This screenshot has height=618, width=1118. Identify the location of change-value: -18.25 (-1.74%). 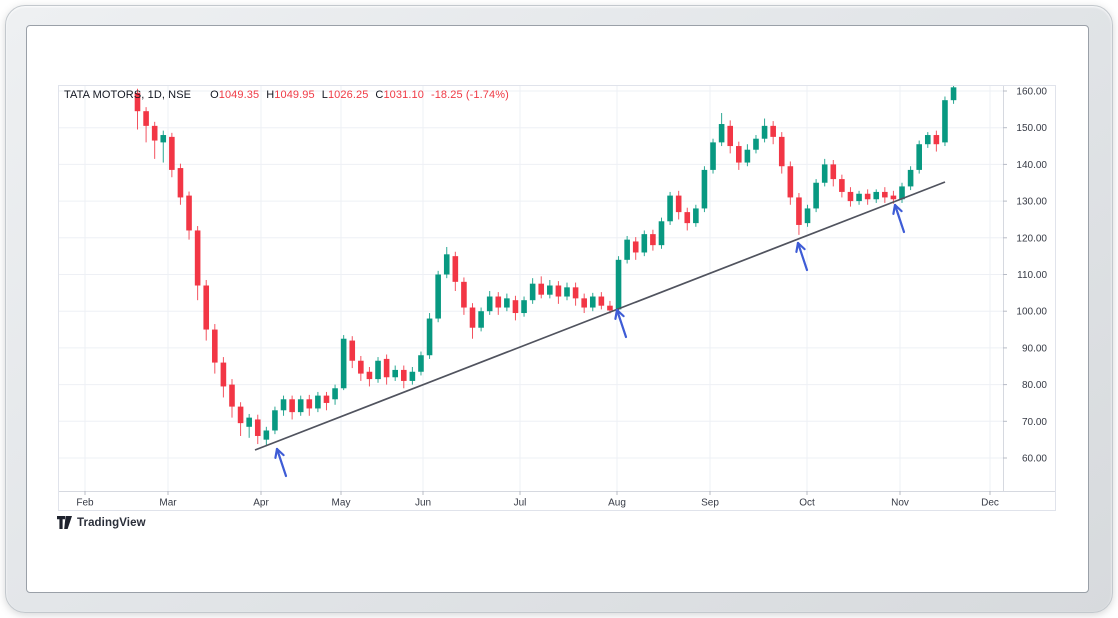
(469, 95).